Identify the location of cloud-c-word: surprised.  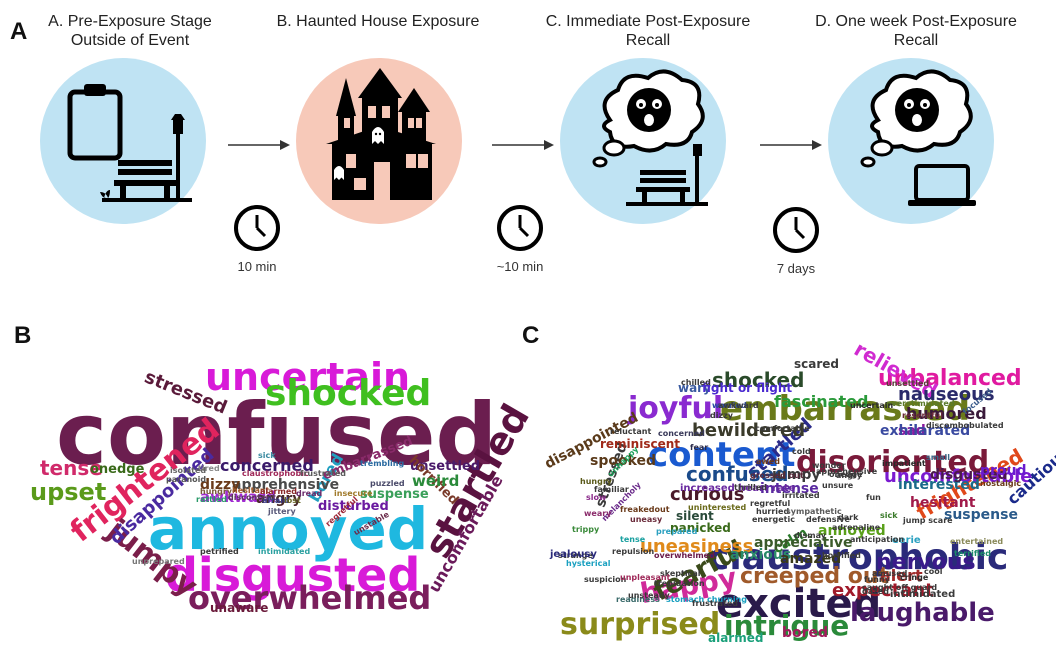
(640, 624).